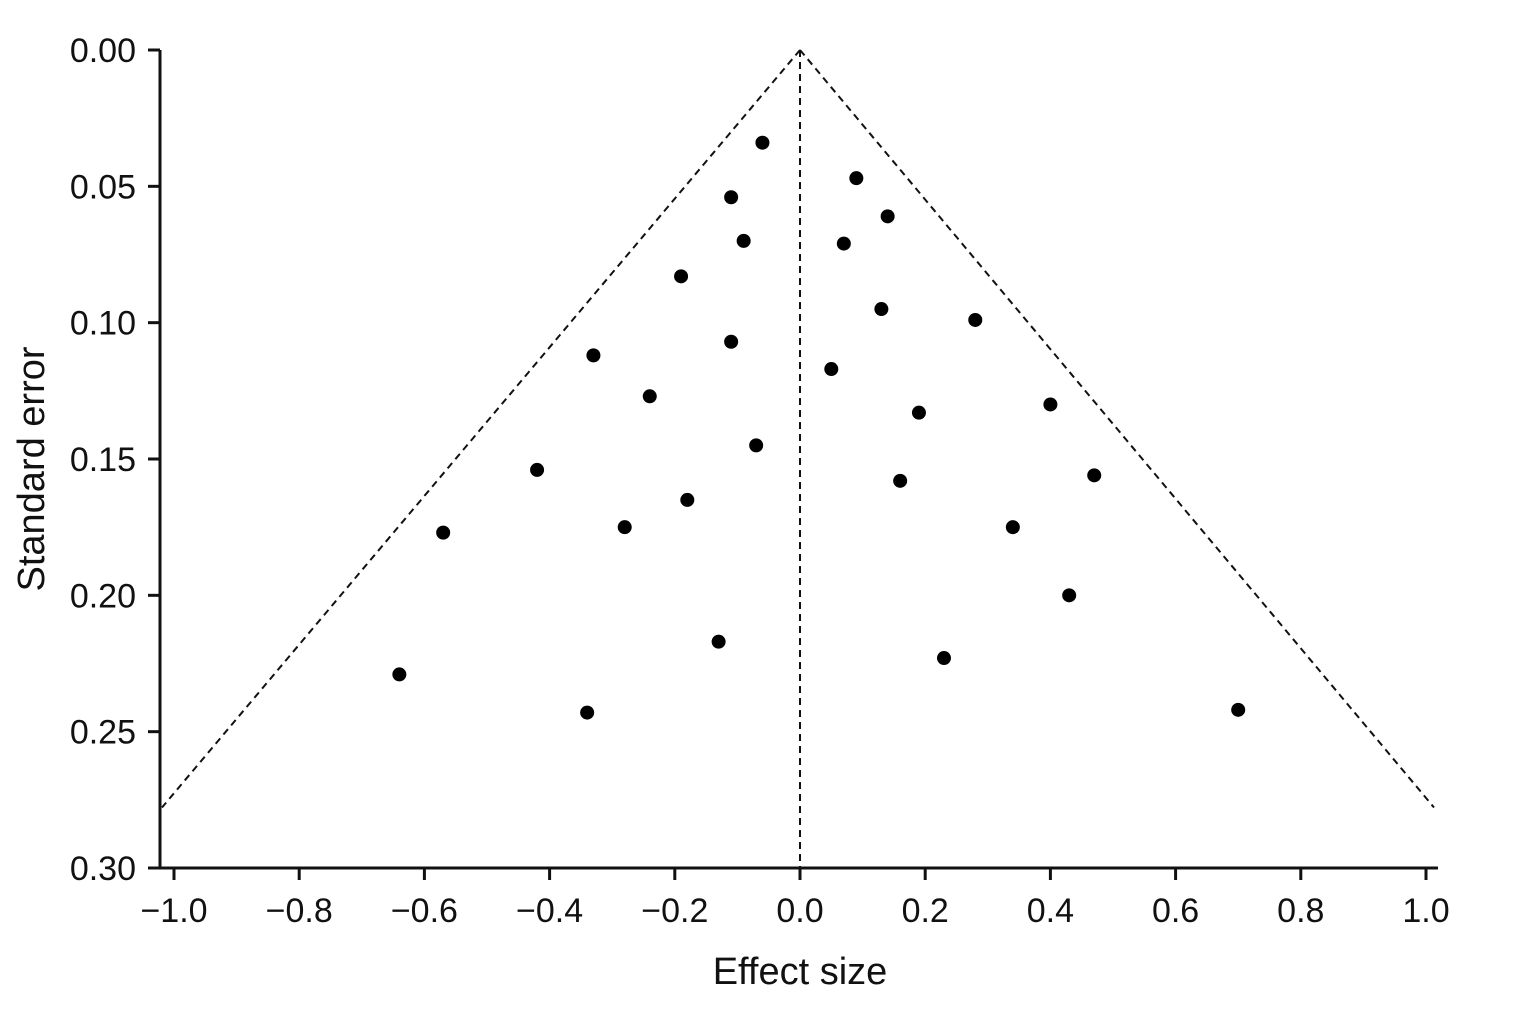  Describe the element at coordinates (549, 911) in the screenshot. I see `x-tick-label: −0.4` at that location.